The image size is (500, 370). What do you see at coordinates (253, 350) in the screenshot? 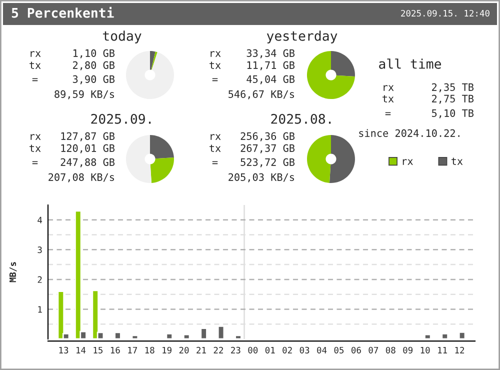
I see `x-tick-label: 00` at bounding box center [253, 350].